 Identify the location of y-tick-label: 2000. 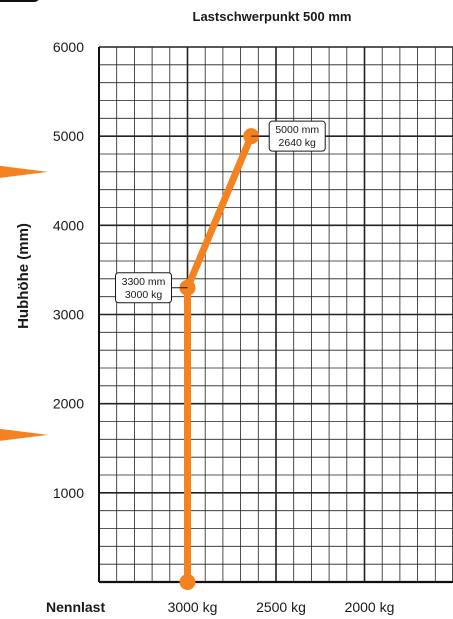
(68, 404).